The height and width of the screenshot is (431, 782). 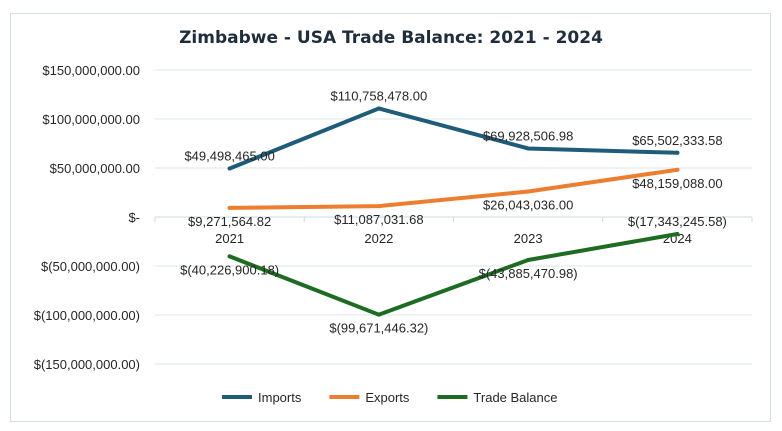 What do you see at coordinates (677, 140) in the screenshot?
I see `data-label: $65,502,333.58` at bounding box center [677, 140].